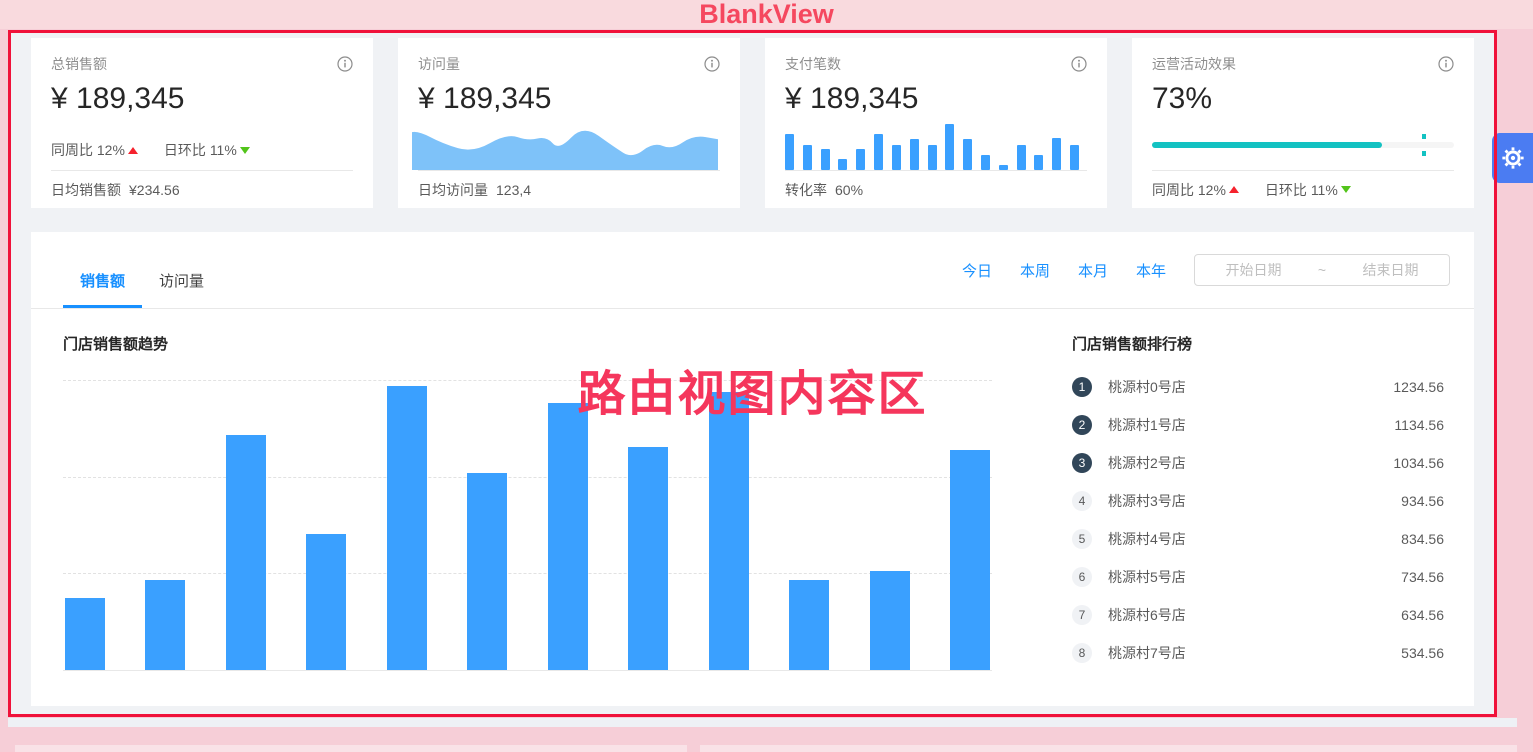 This screenshot has height=752, width=1533. I want to click on route-view-overlay-label: 路由视图内容区, so click(752, 394).